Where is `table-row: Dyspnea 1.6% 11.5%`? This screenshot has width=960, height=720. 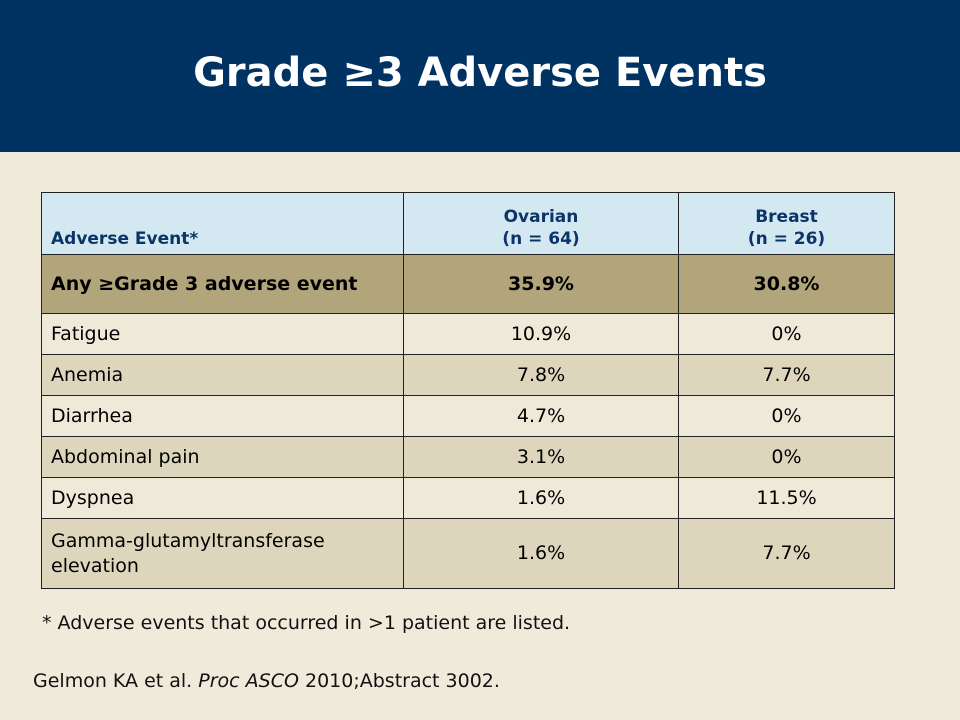
table-row: Dyspnea 1.6% 11.5% is located at coordinates (468, 498).